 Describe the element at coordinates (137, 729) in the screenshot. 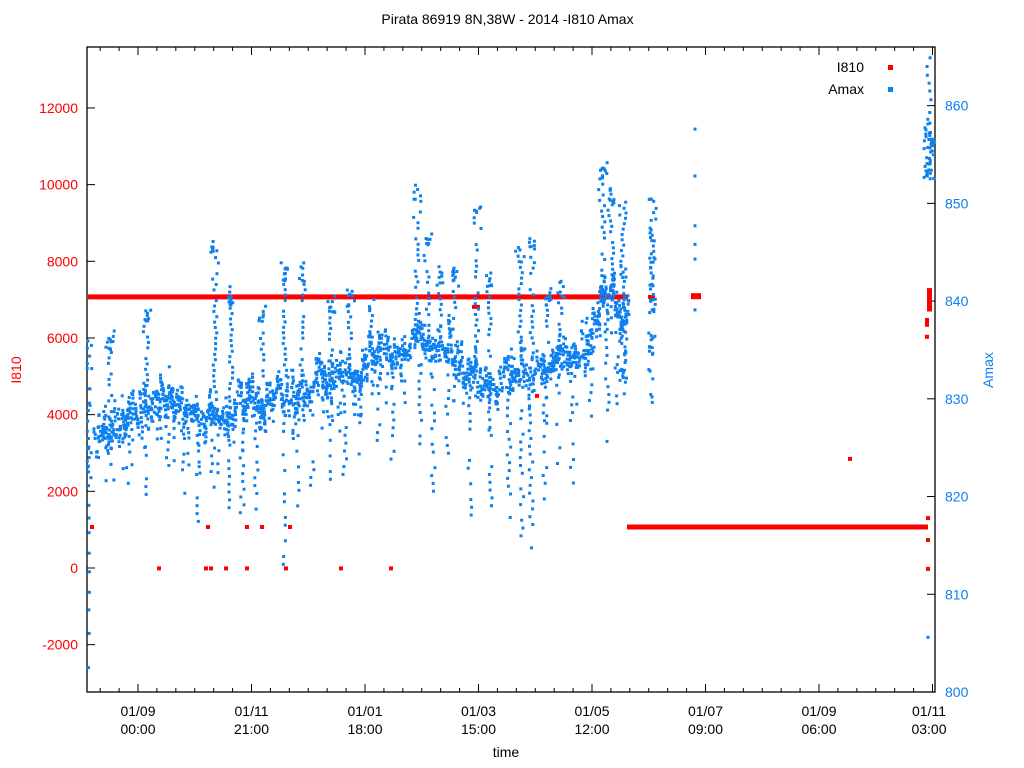

I see `svg-text: 00:00` at that location.